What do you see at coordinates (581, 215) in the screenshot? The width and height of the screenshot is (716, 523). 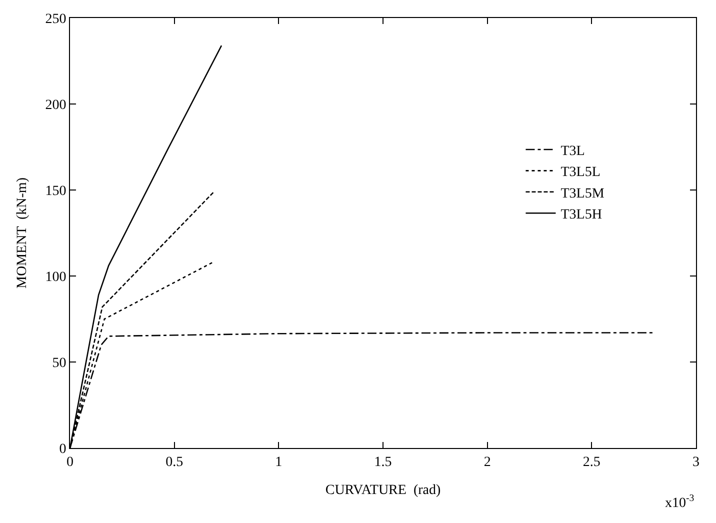 I see `legend-label: T3L5H` at bounding box center [581, 215].